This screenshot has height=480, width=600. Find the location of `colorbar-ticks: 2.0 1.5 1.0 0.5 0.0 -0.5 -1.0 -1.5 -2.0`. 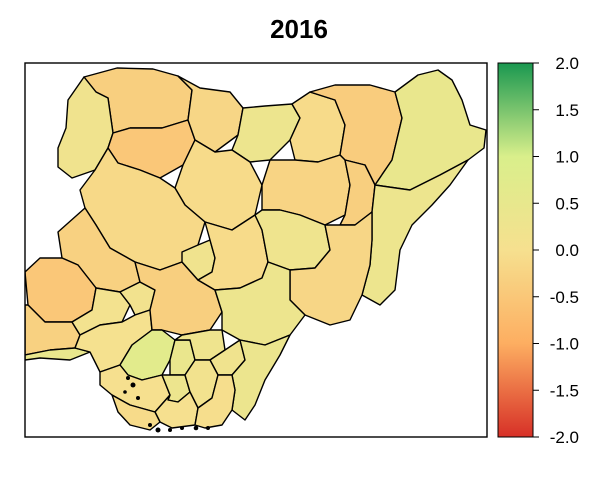

colorbar-ticks: 2.0 1.5 1.0 0.5 0.0 -0.5 -1.0 -1.5 -2.0 is located at coordinates (556, 250).